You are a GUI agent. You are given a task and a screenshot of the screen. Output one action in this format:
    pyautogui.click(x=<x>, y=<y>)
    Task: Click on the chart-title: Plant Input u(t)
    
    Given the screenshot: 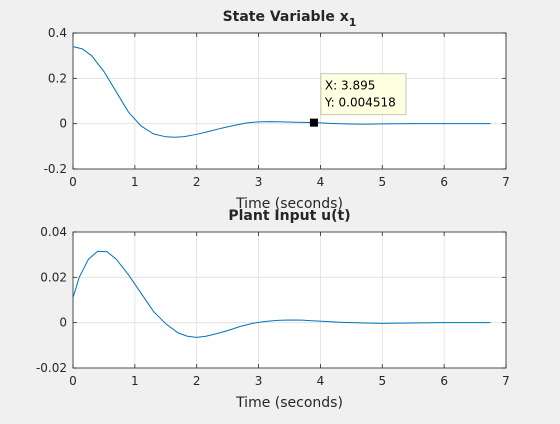 What is the action you would take?
    pyautogui.click(x=289, y=216)
    